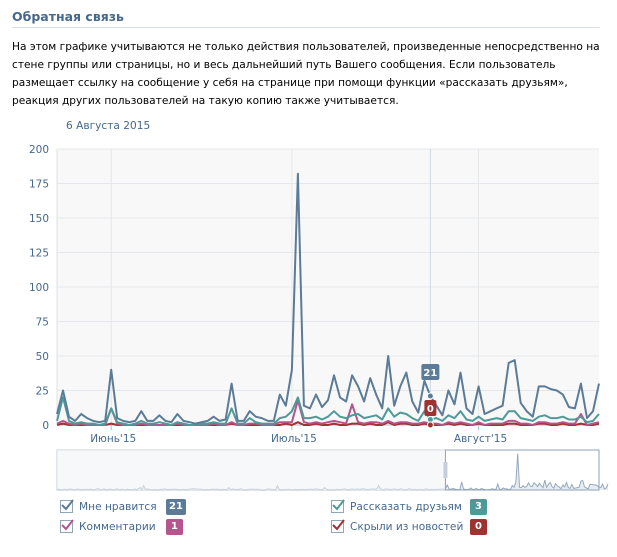 The width and height of the screenshot is (617, 557). Describe the element at coordinates (113, 439) in the screenshot. I see `x-tick-label: Июнь'15` at that location.